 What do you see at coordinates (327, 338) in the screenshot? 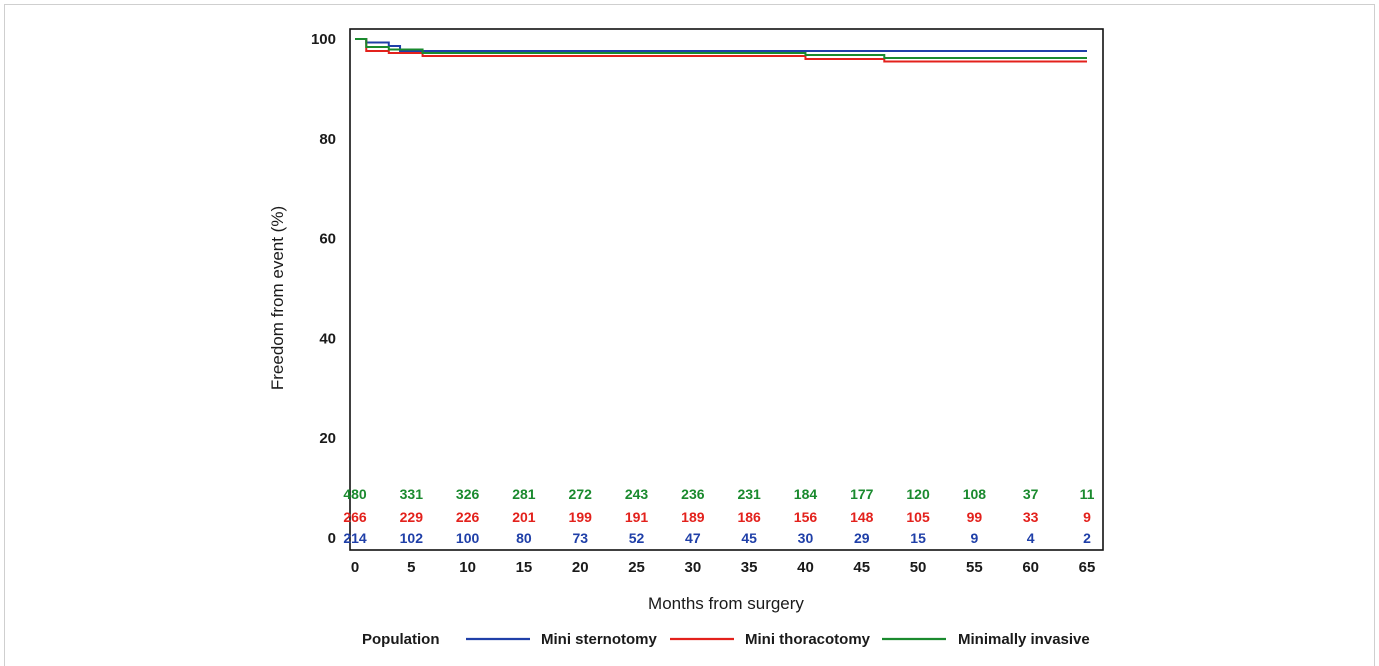
I see `y-tick-label: 40` at bounding box center [327, 338].